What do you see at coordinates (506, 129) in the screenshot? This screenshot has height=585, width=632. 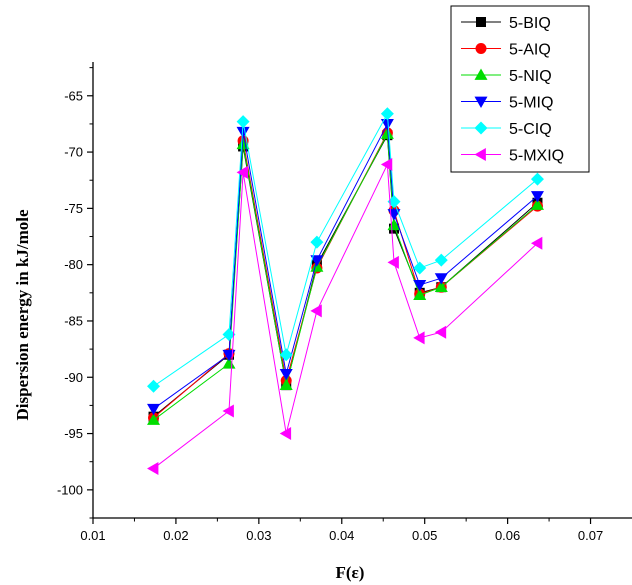 I see `legend-item: 5-CIQ` at bounding box center [506, 129].